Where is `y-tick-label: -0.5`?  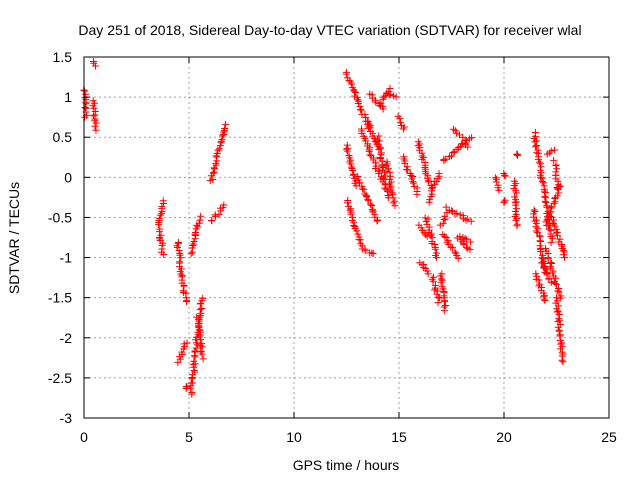 y-tick-label: -0.5 is located at coordinates (60, 217).